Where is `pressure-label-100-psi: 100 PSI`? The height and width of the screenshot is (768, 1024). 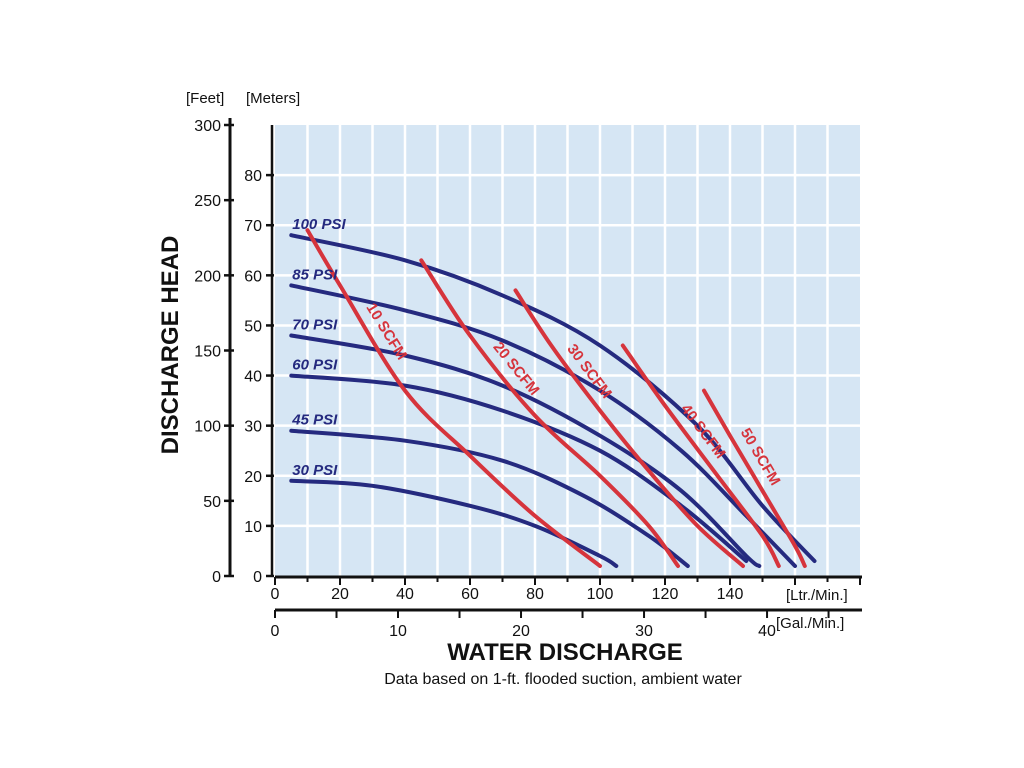
pressure-label-100-psi: 100 PSI is located at coordinates (319, 224).